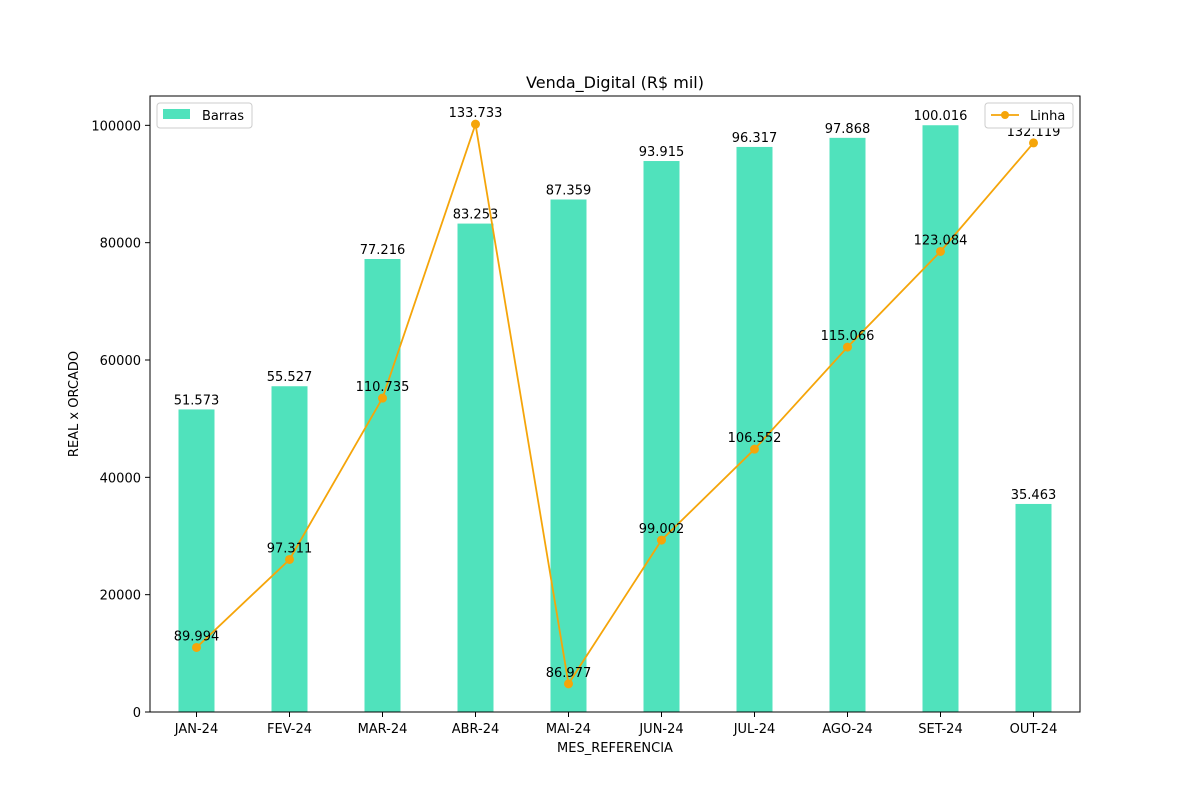  What do you see at coordinates (848, 336) in the screenshot?
I see `line-label-ago-24: 115.066` at bounding box center [848, 336].